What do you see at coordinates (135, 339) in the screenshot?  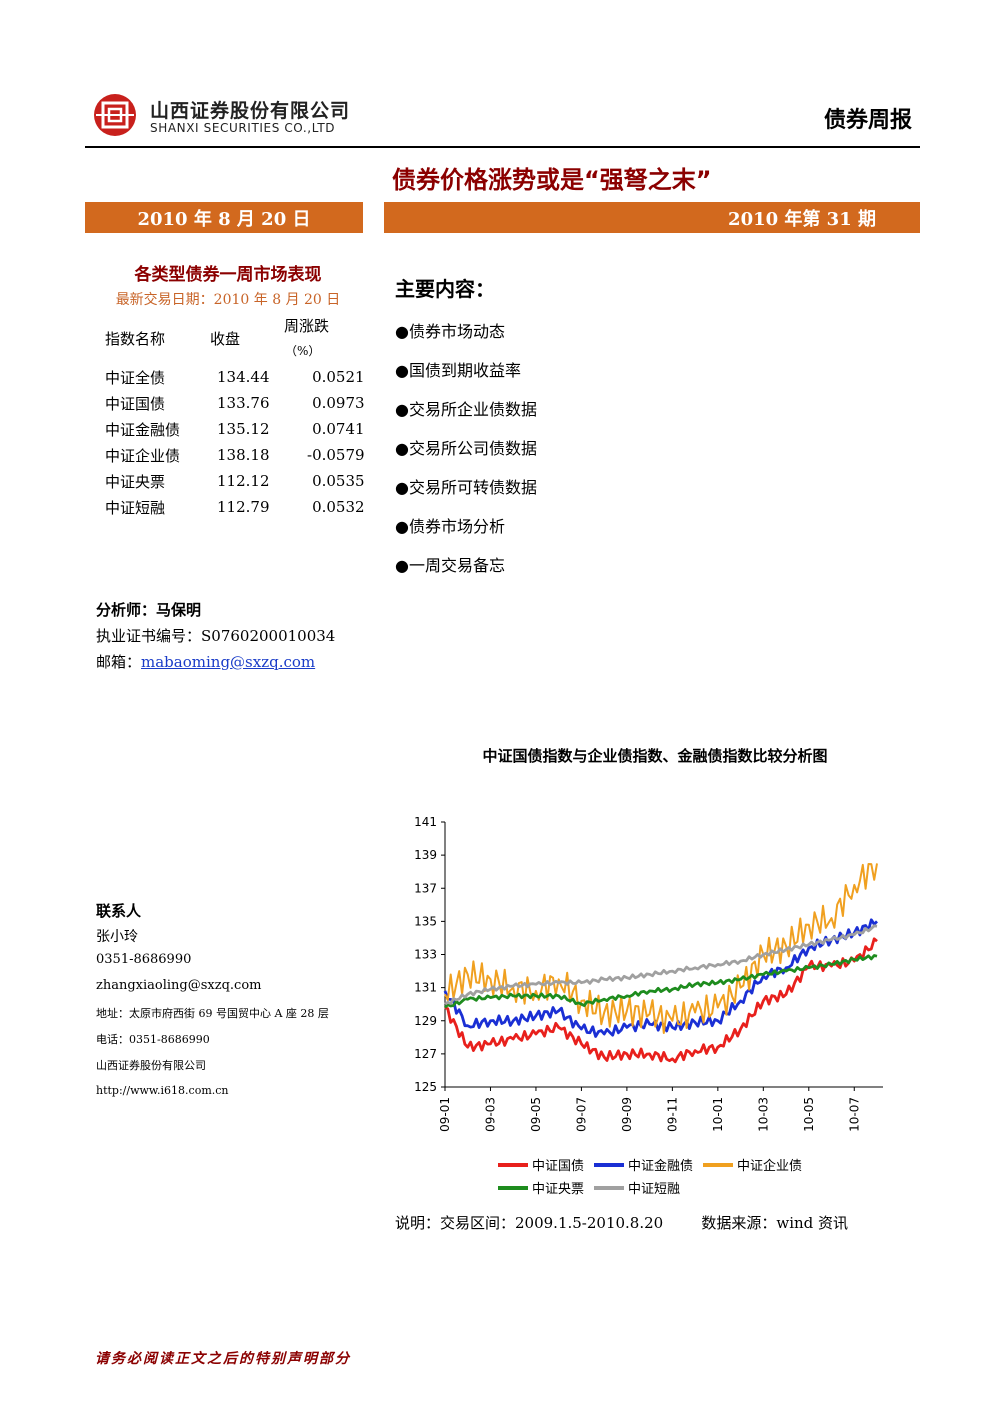 I see `col-header-name: 指数名称` at bounding box center [135, 339].